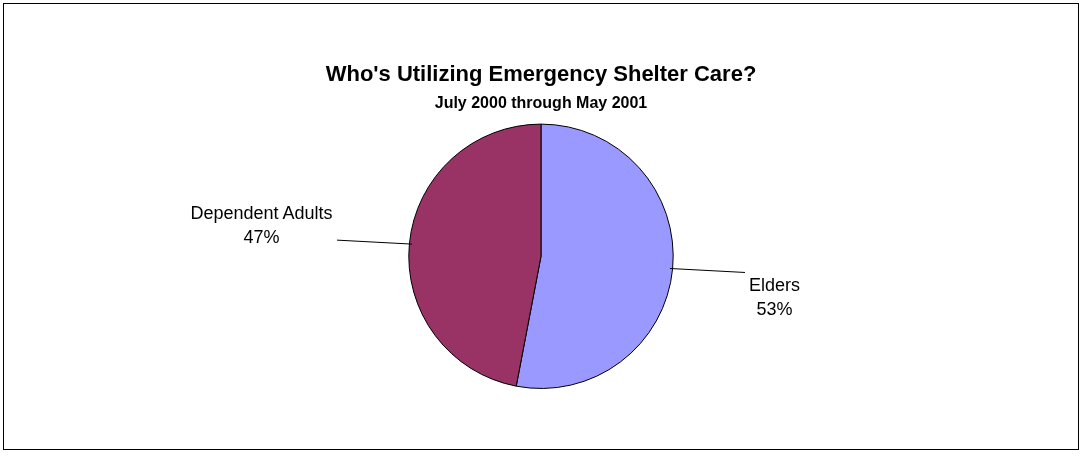 Image resolution: width=1086 pixels, height=457 pixels. Describe the element at coordinates (775, 285) in the screenshot. I see `slice-label: Elders` at that location.